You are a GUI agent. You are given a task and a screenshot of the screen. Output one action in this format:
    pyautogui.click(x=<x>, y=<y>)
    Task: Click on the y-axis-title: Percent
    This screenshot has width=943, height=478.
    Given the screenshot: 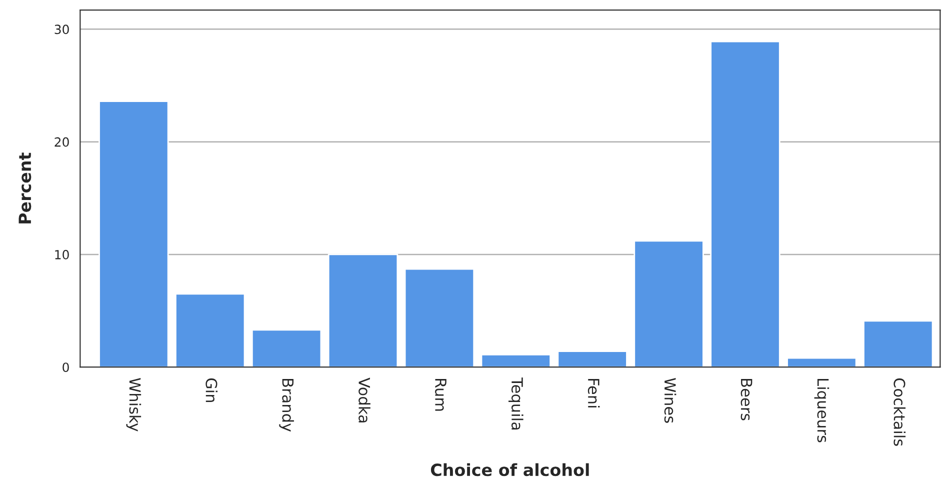 What is the action you would take?
    pyautogui.click(x=25, y=188)
    